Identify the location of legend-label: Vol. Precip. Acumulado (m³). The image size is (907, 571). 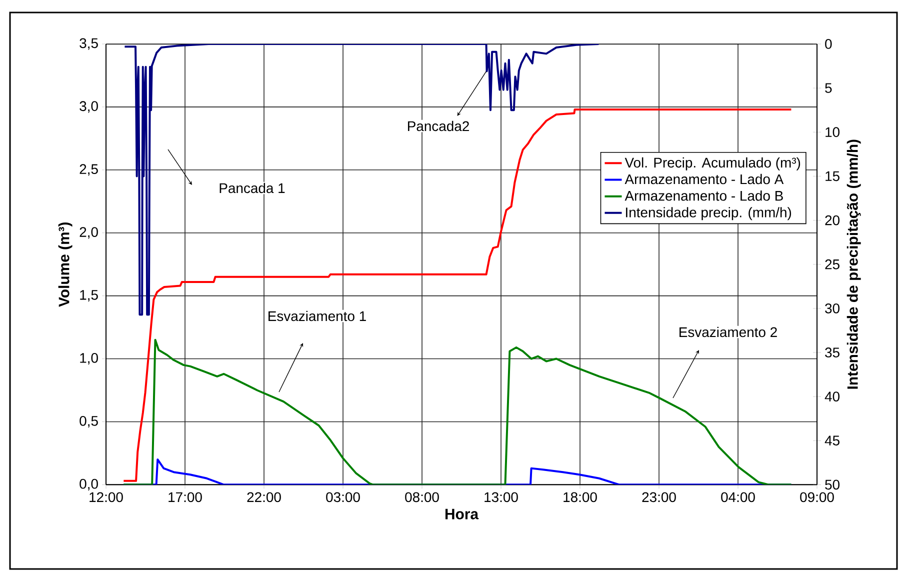
(712, 163).